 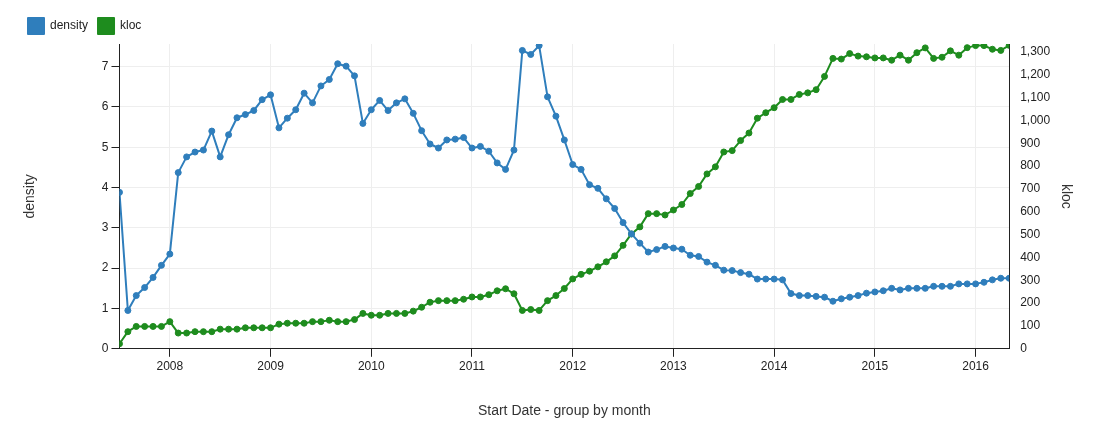 What do you see at coordinates (1030, 142) in the screenshot?
I see `y2-tick-label: 900` at bounding box center [1030, 142].